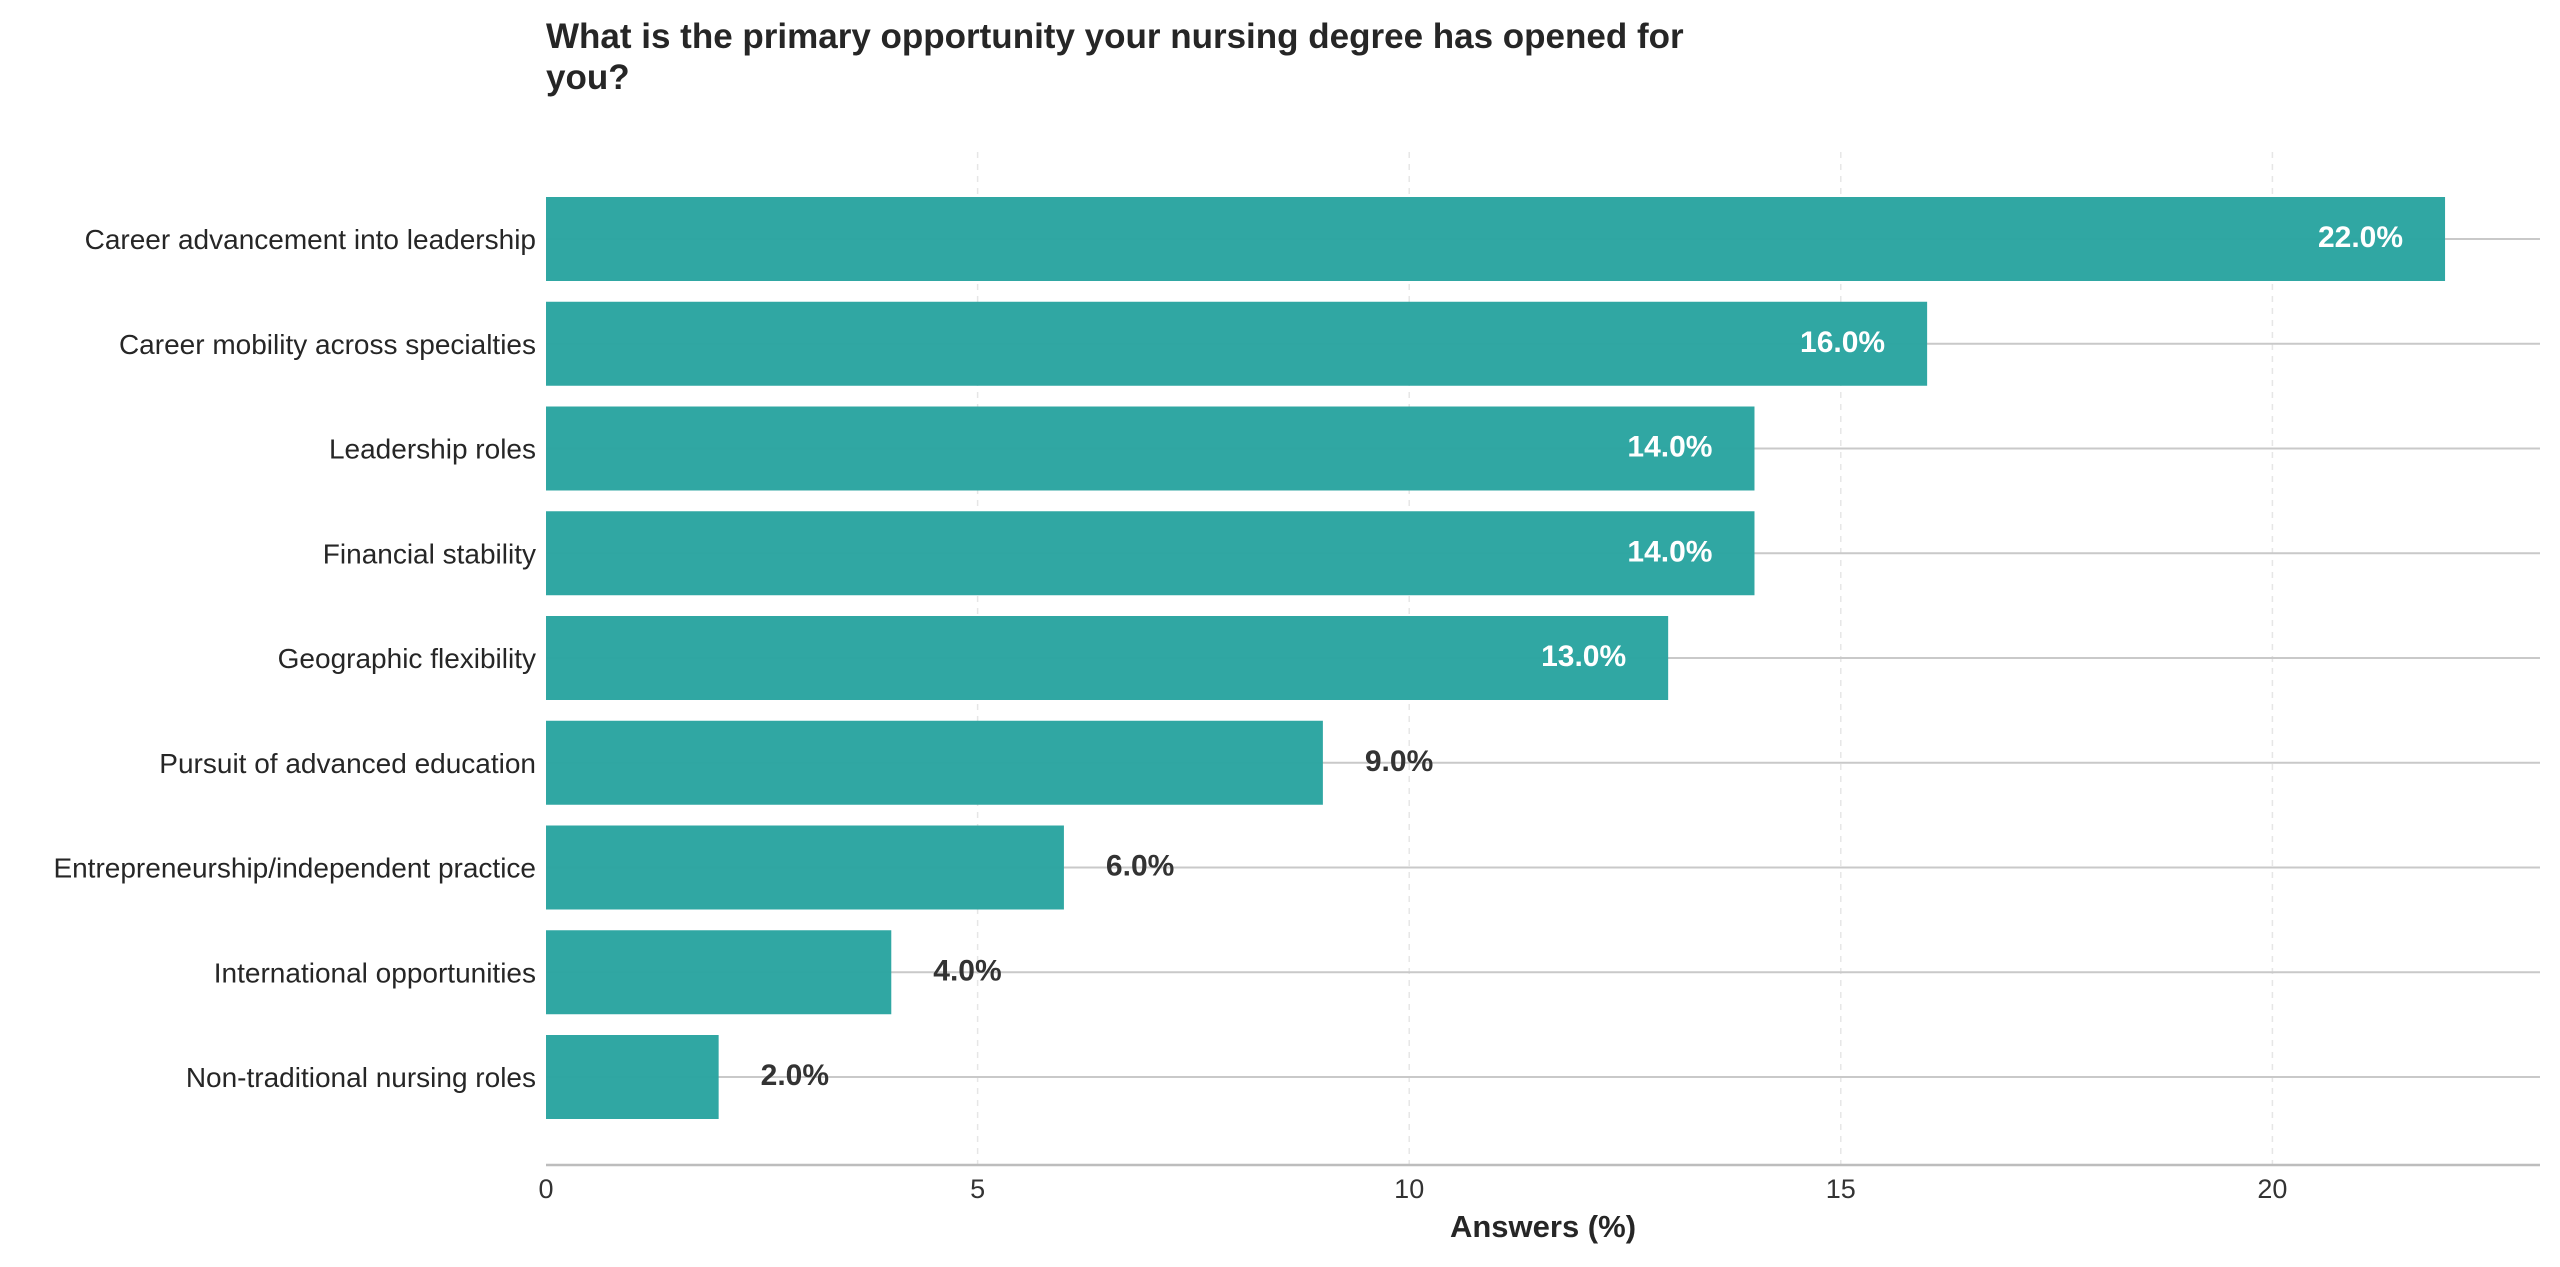 This screenshot has width=2560, height=1267. What do you see at coordinates (407, 658) in the screenshot?
I see `category-label: Geographic flexibility` at bounding box center [407, 658].